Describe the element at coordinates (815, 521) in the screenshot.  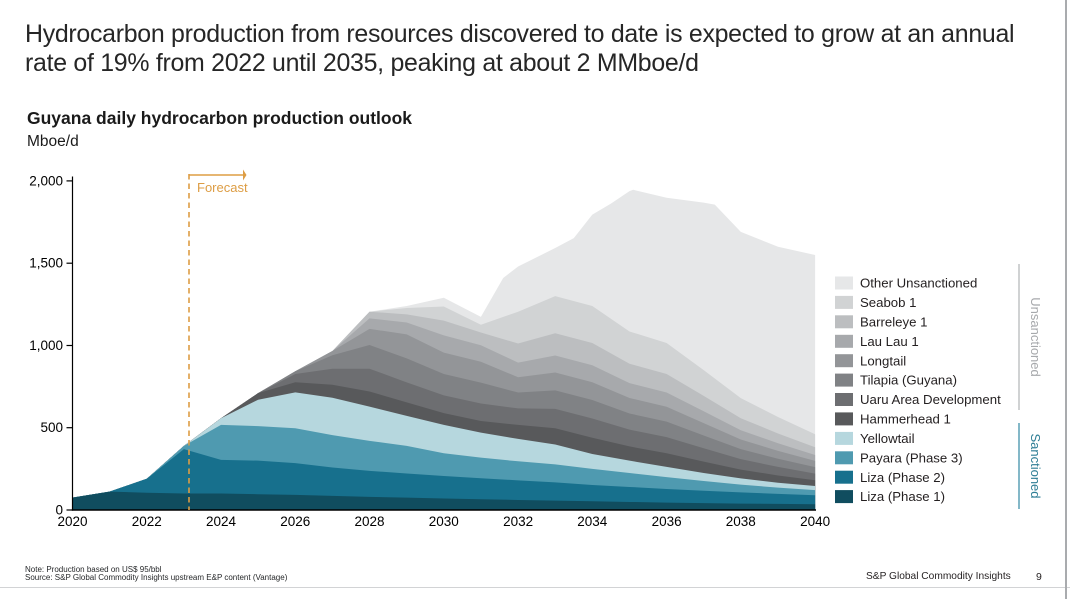
I see `svg-text: 2040` at that location.